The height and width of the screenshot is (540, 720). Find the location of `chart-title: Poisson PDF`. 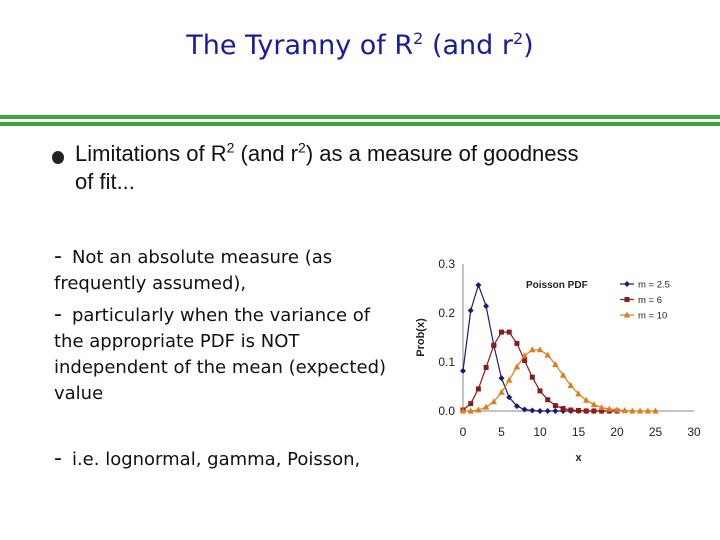

chart-title: Poisson PDF is located at coordinates (557, 285).